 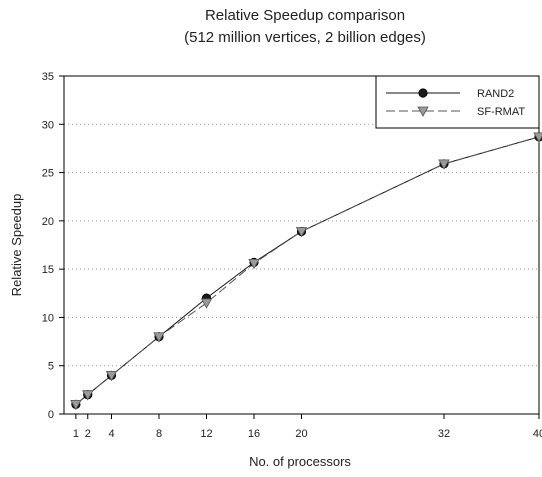 I want to click on legend-marker-sf-rmat, so click(x=423, y=111).